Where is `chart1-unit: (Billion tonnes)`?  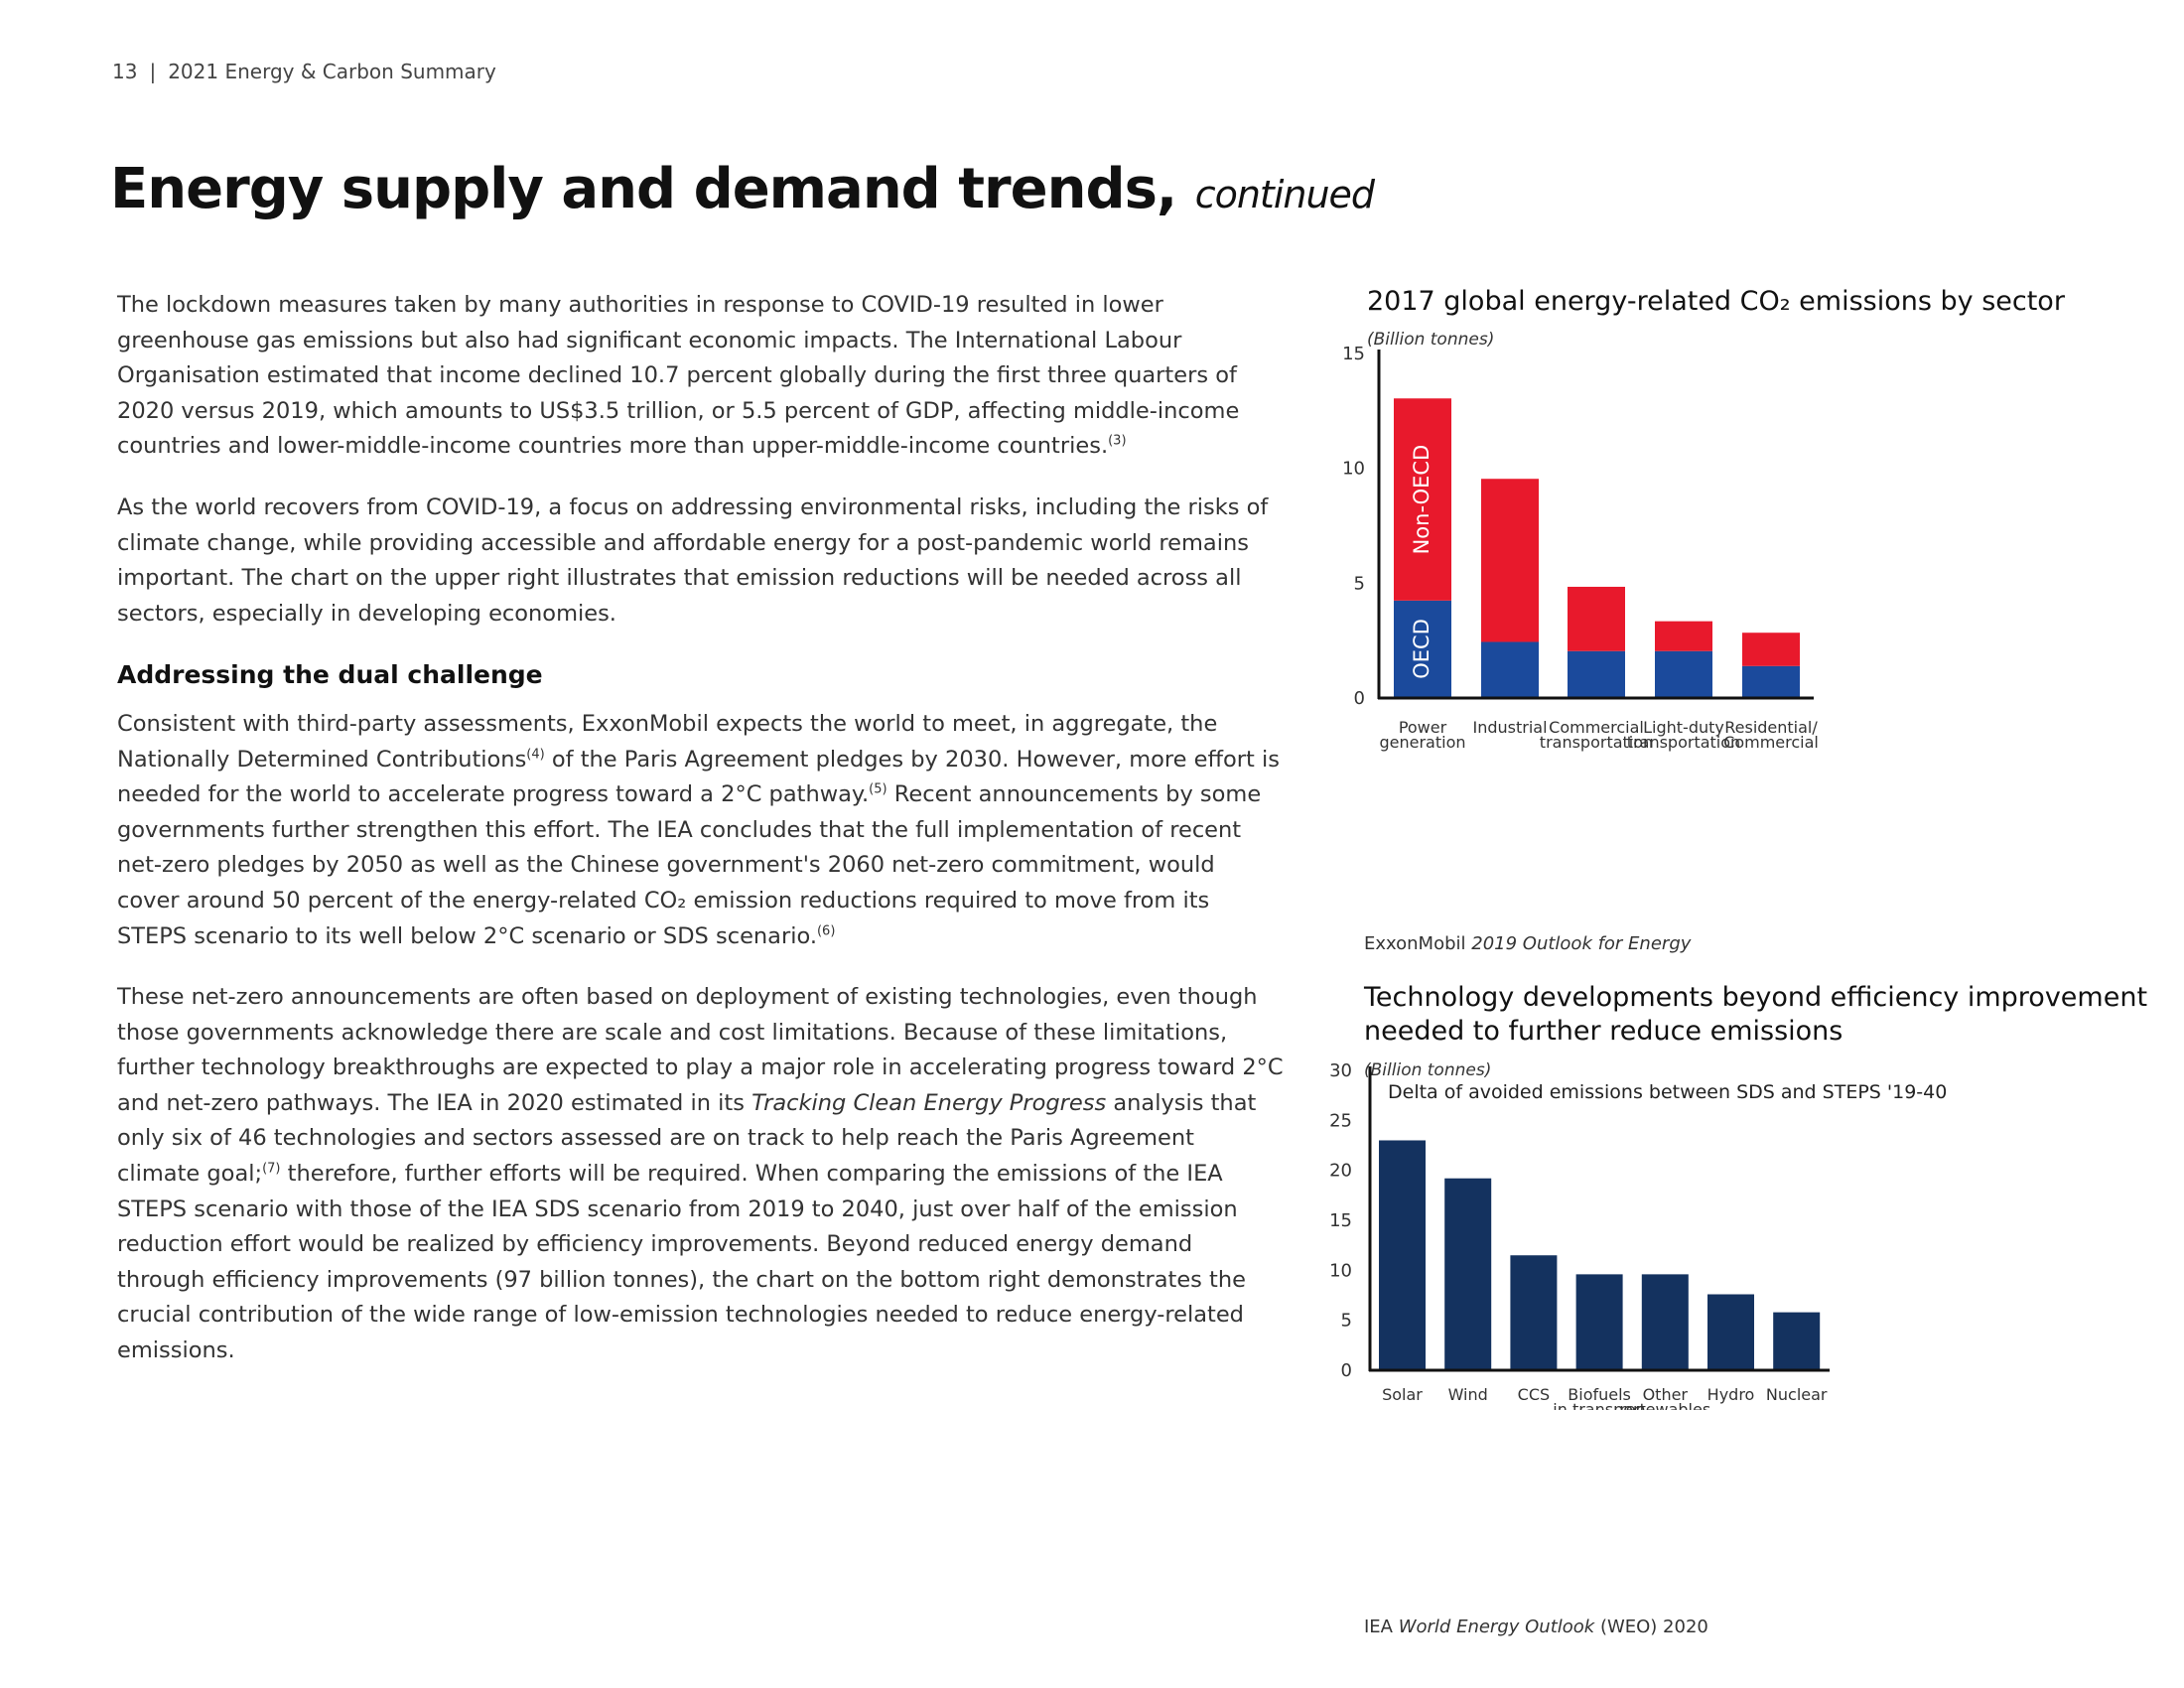 chart1-unit: (Billion tonnes) is located at coordinates (1431, 340).